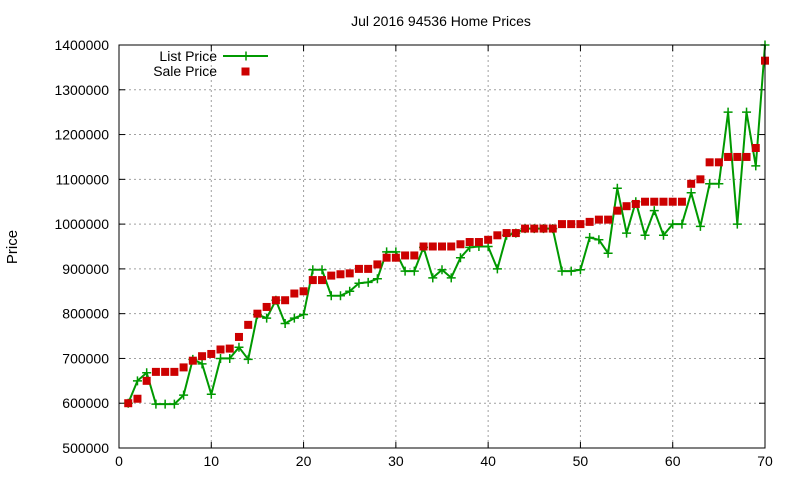 The height and width of the screenshot is (480, 800). What do you see at coordinates (83, 179) in the screenshot?
I see `y-tick-label: 1100000` at bounding box center [83, 179].